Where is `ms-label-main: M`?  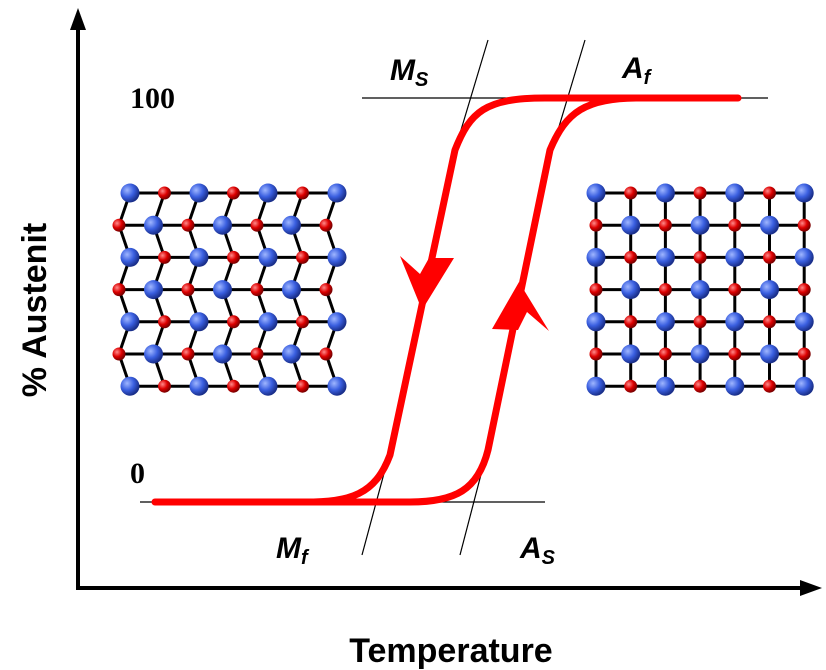
ms-label-main: M is located at coordinates (403, 70).